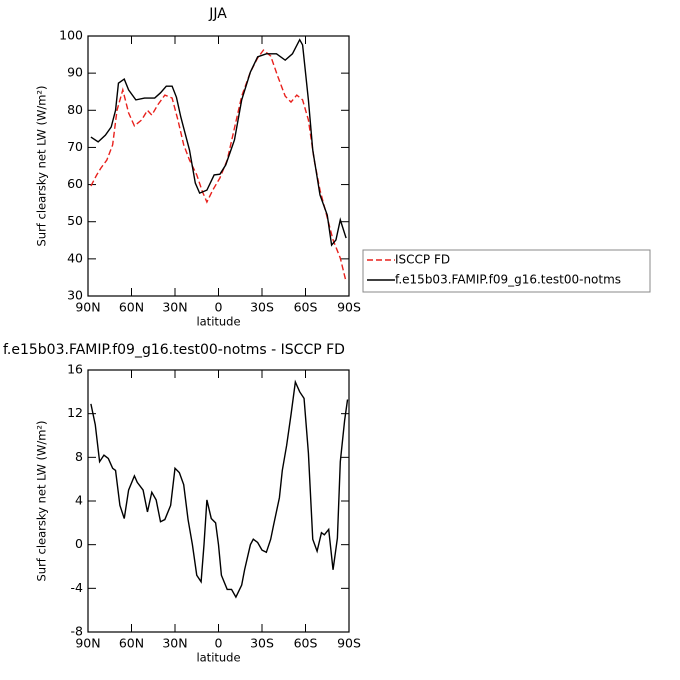  Describe the element at coordinates (217, 14) in the screenshot. I see `chart-title: JJA` at that location.